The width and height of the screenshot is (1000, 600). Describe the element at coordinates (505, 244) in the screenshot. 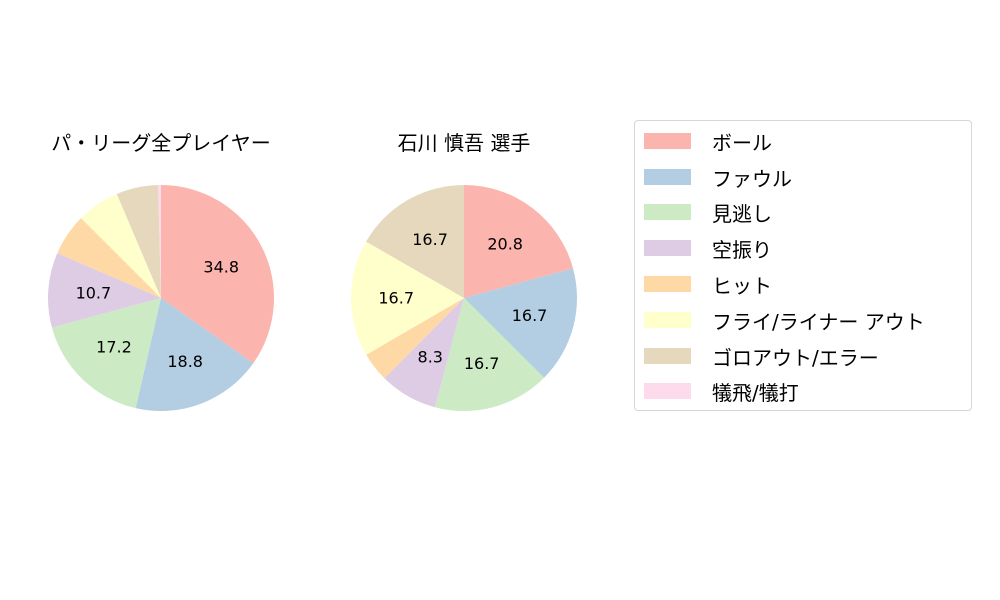

I see `slice-value-label: 20.8` at that location.